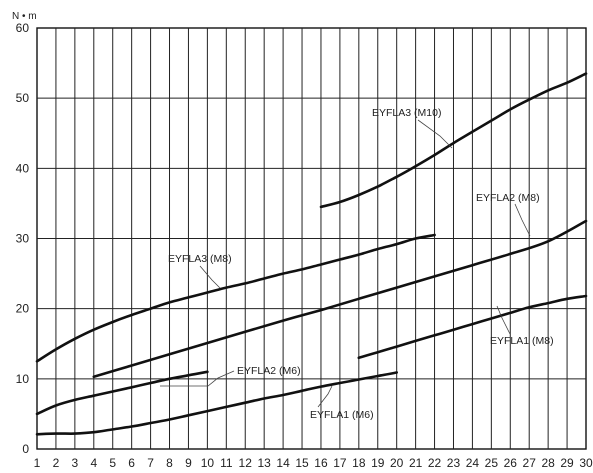 The width and height of the screenshot is (593, 473). What do you see at coordinates (216, 403) in the screenshot?
I see `series-line-eyfla1-m6` at bounding box center [216, 403].